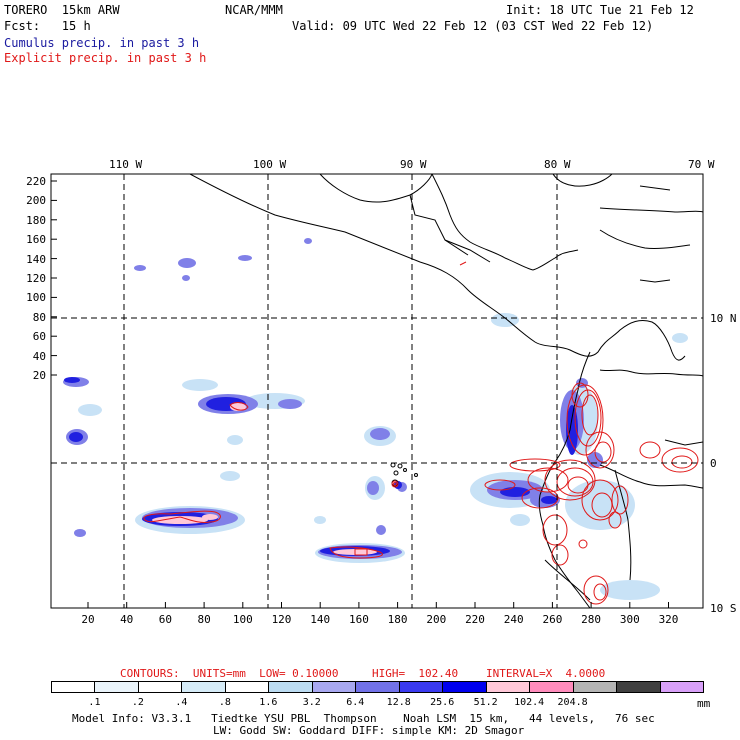 The width and height of the screenshot is (740, 740). Describe the element at coordinates (36, 298) in the screenshot. I see `y-tick-label: 100` at that location.